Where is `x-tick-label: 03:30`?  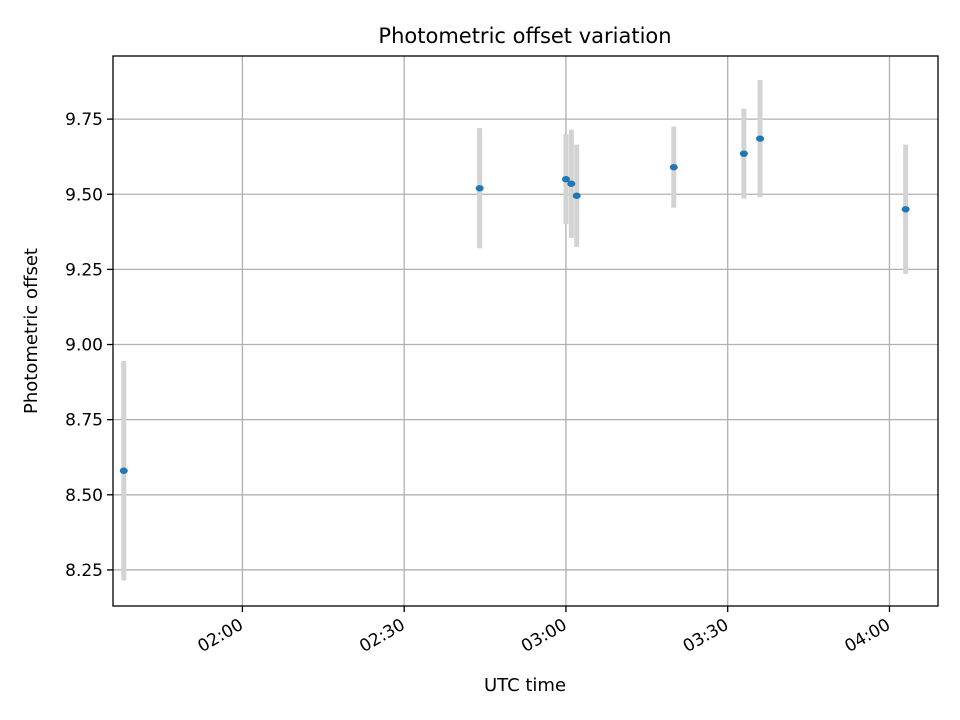 x-tick-label: 03:30 is located at coordinates (706, 636).